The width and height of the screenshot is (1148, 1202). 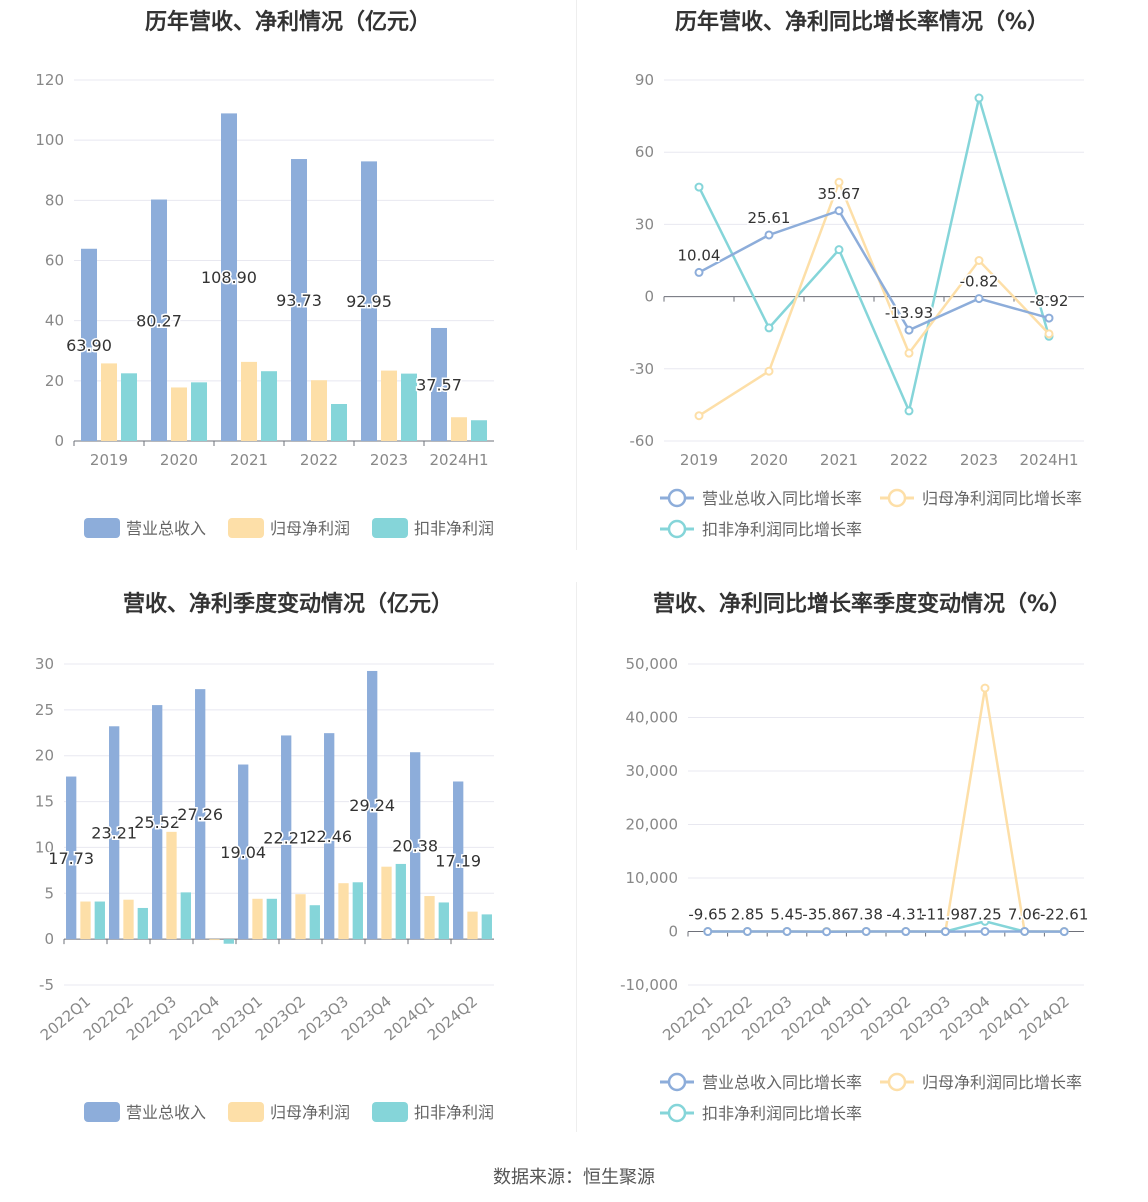 I want to click on data-label: 92.95, so click(x=369, y=301).